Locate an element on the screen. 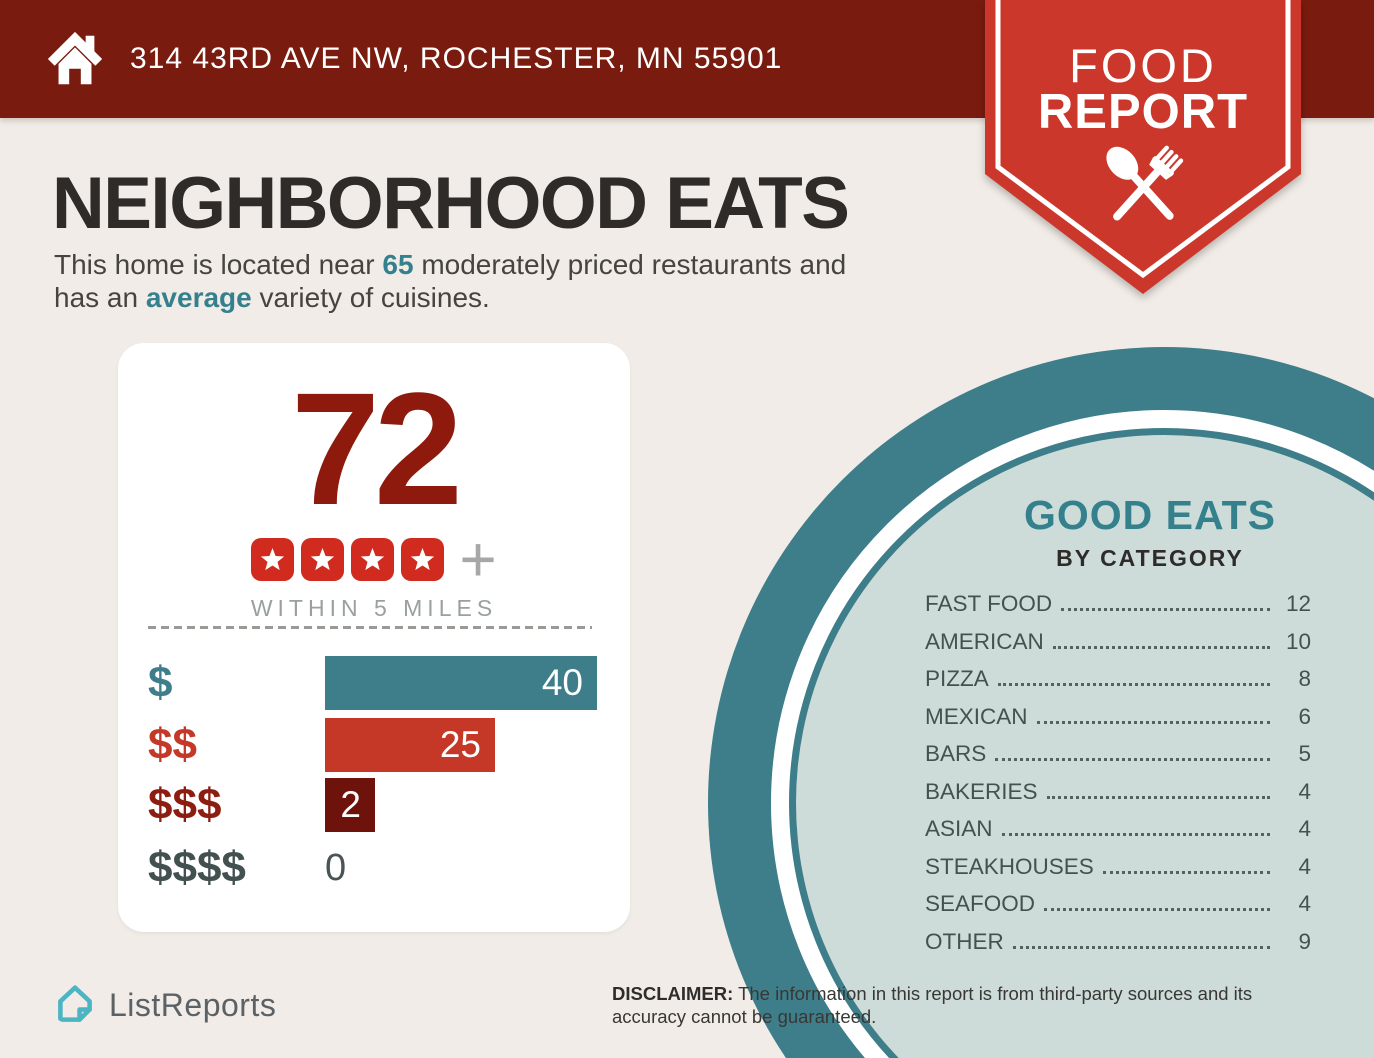 Image resolution: width=1374 pixels, height=1058 pixels. subtitle-text: This home is located near is located at coordinates (218, 264).